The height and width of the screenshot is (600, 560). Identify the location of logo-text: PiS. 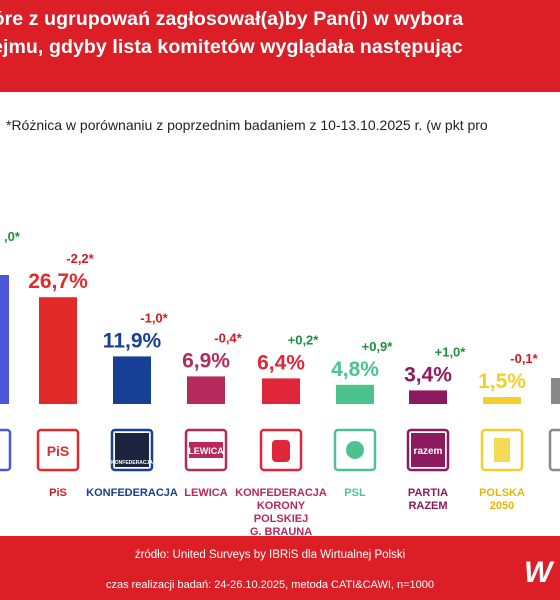
(58, 451).